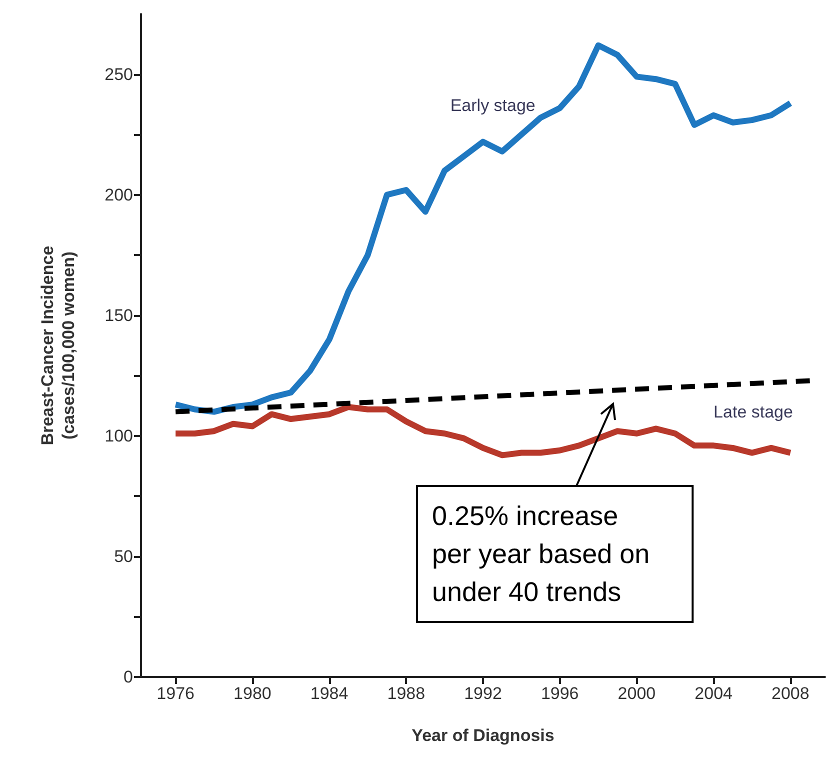 The image size is (839, 772). What do you see at coordinates (329, 693) in the screenshot?
I see `x-tick-label: 1984` at bounding box center [329, 693].